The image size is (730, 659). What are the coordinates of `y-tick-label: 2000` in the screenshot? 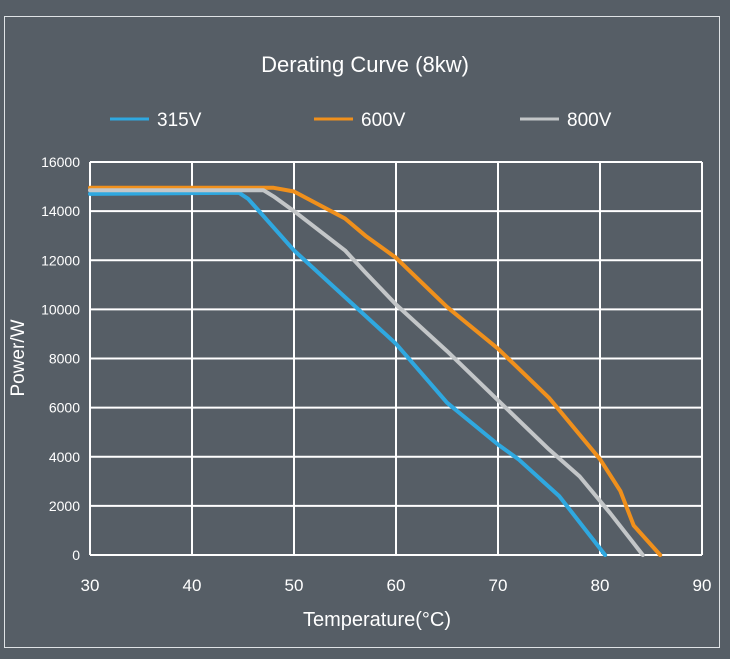 It's located at (64, 506).